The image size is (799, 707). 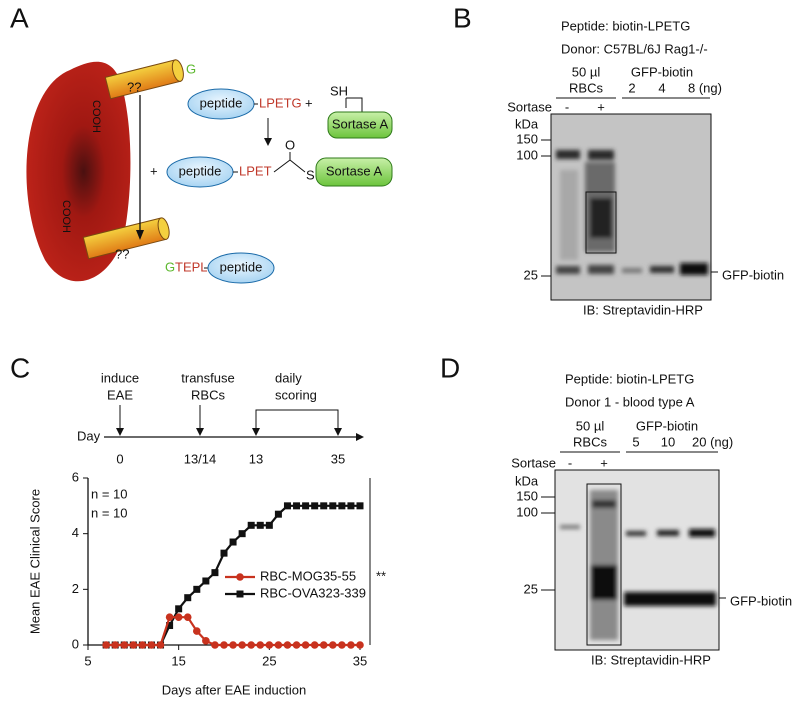 What do you see at coordinates (75, 643) in the screenshot?
I see `y-tick-label: 0` at bounding box center [75, 643].